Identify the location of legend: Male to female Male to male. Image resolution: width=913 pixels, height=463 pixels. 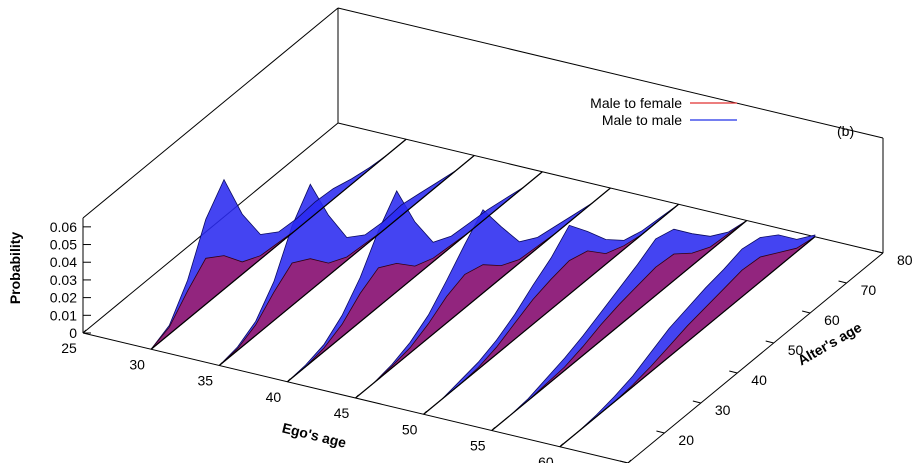
(663, 111).